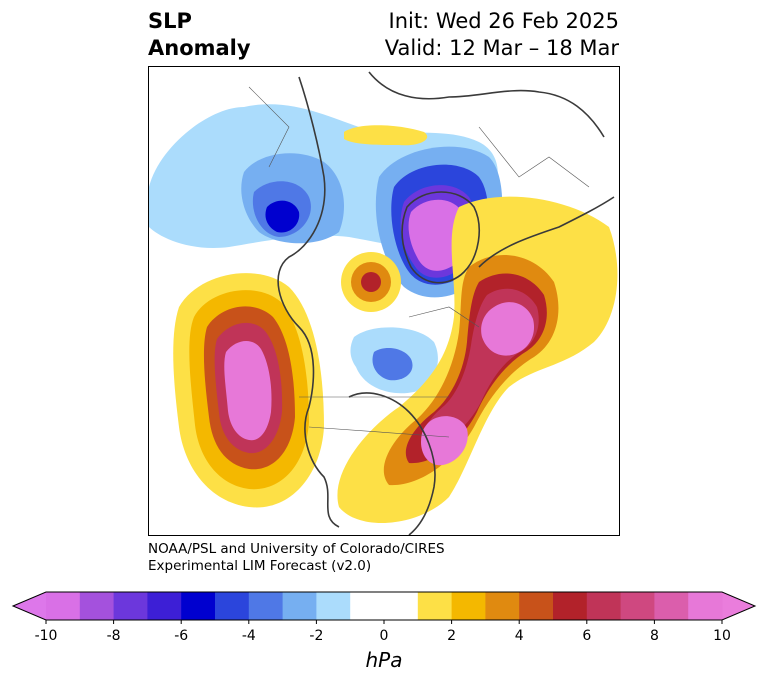 This screenshot has width=768, height=686. Describe the element at coordinates (451, 636) in the screenshot. I see `colorbar-tick-label: 2` at that location.